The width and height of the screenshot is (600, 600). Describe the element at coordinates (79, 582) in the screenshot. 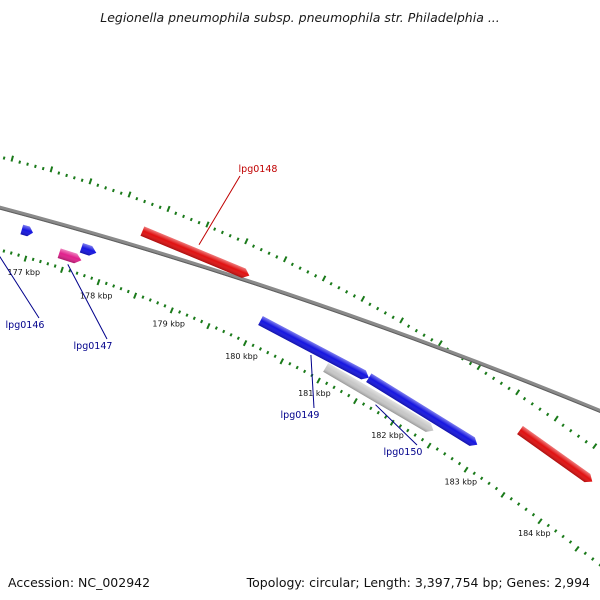

I see `accession-label: Accession: NC_002942` at that location.